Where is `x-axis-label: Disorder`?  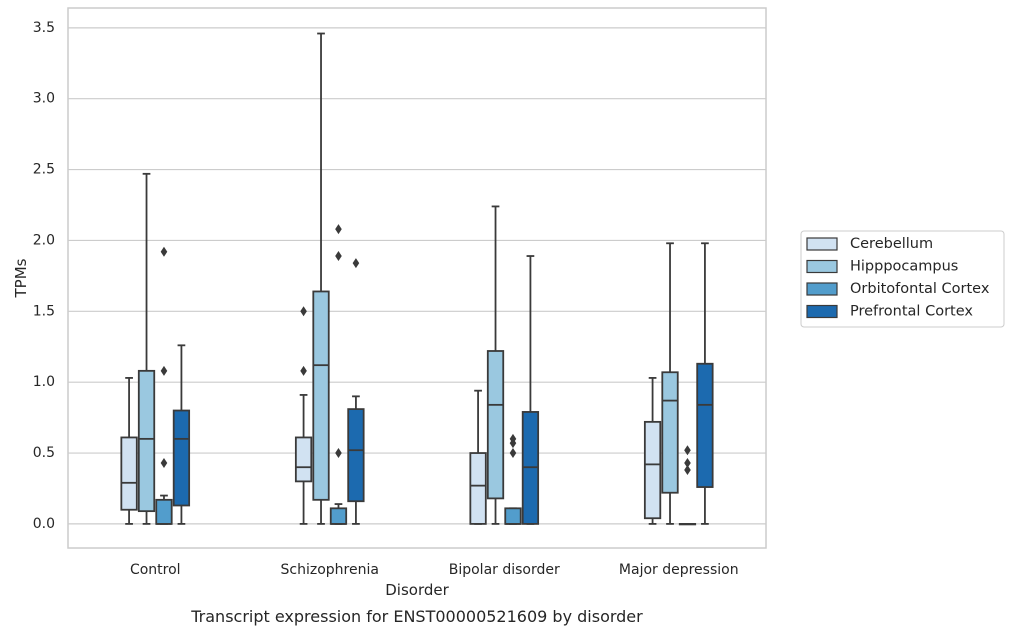 x-axis-label: Disorder is located at coordinates (417, 590).